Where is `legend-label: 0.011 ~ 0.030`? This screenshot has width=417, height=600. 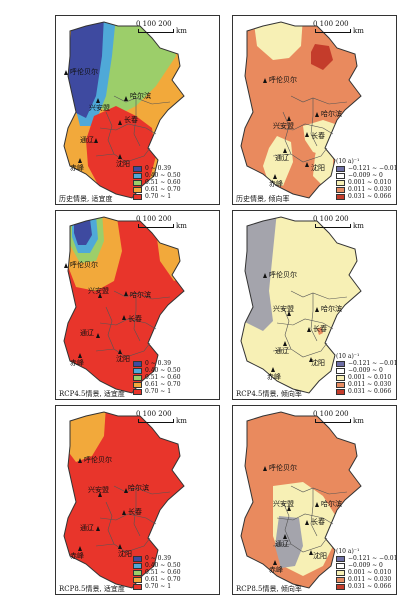
legend-label: 0.011 ~ 0.030 is located at coordinates (370, 189).